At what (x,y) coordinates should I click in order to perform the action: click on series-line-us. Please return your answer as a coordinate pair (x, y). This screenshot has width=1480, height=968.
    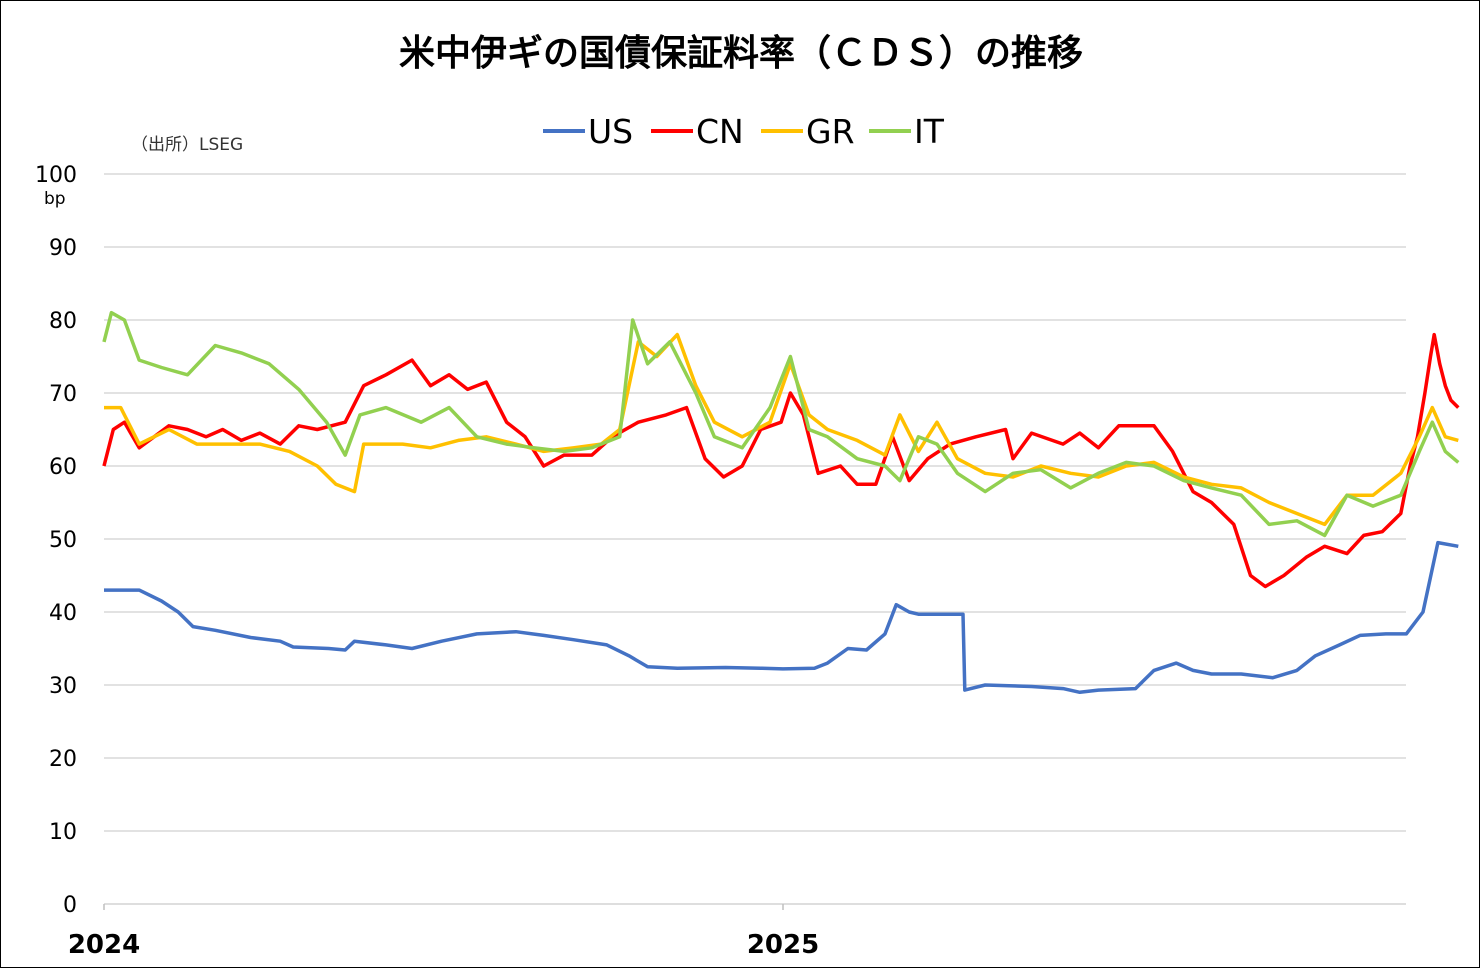
    Looking at the image, I should click on (781, 617).